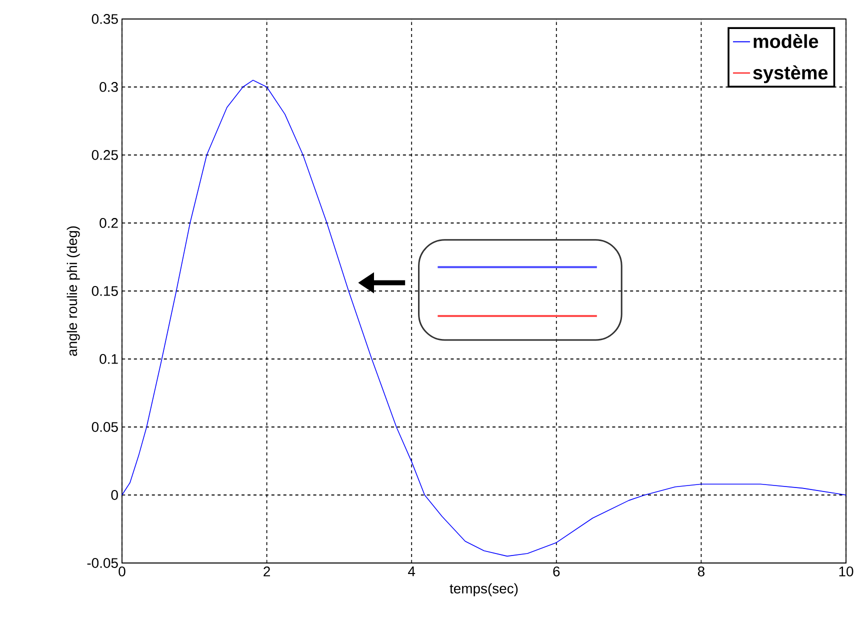  I want to click on y-tick-label: 0.25, so click(105, 155).